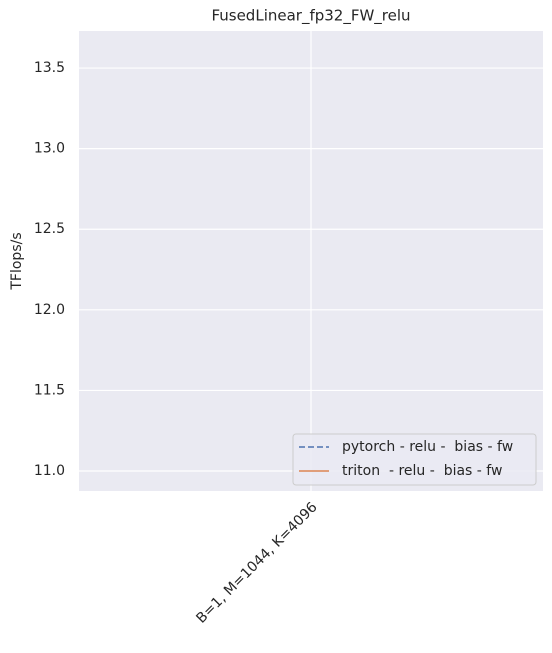 The width and height of the screenshot is (552, 653). I want to click on legend-label: pytorch - relu - bias - fw, so click(427, 447).